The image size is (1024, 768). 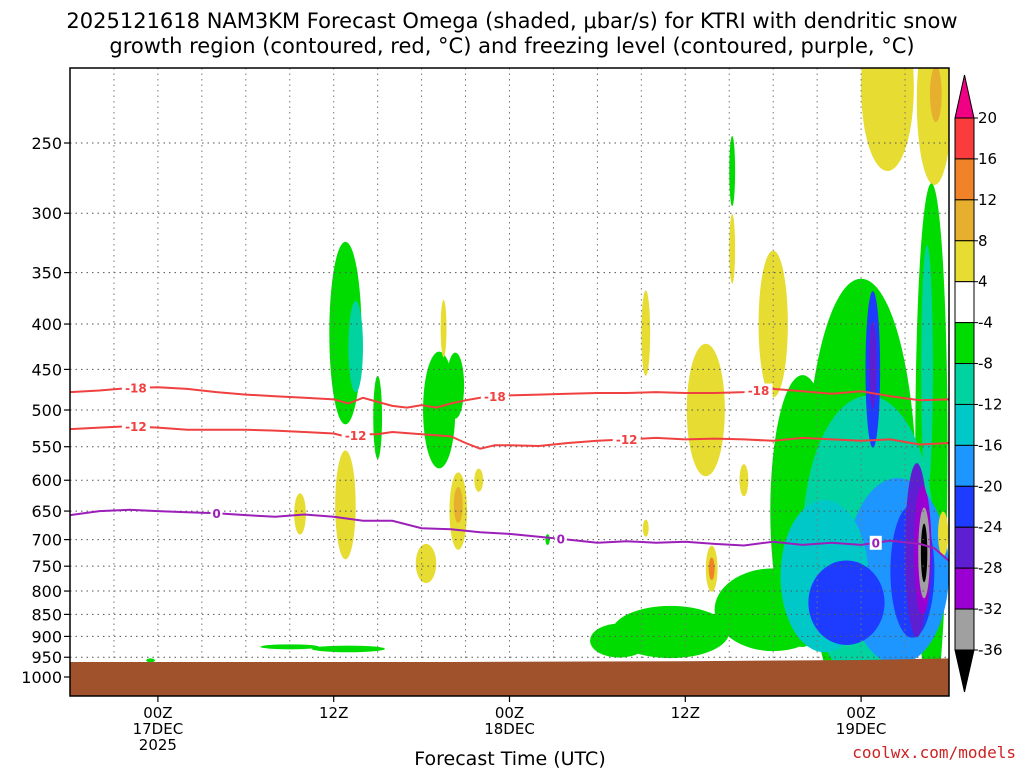 I want to click on y-tick-label-950: 950, so click(x=46, y=657).